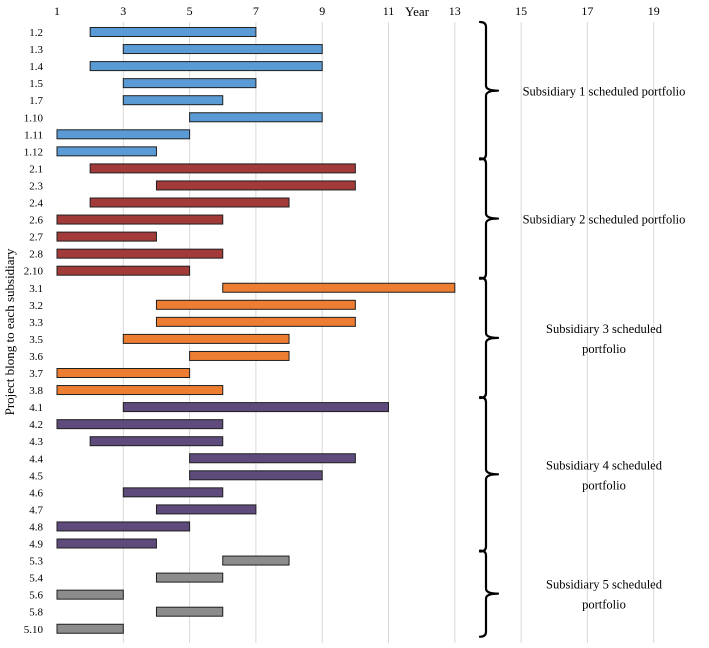 The width and height of the screenshot is (709, 648). I want to click on category-label: 2.8, so click(36, 255).